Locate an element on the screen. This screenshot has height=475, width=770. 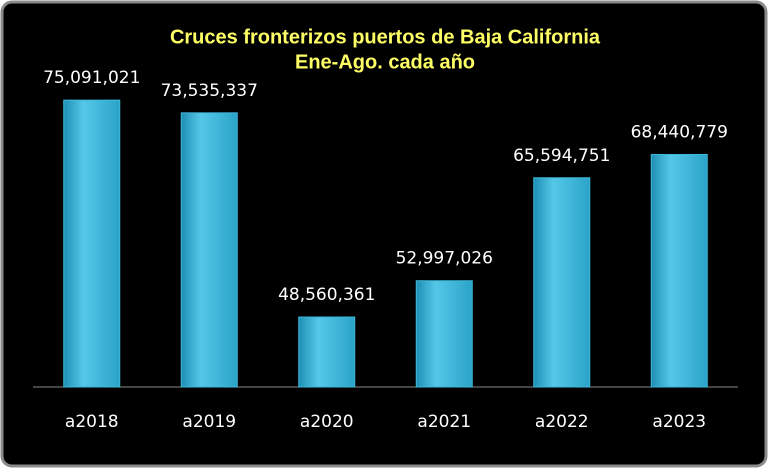
x-tick-label: a2023 is located at coordinates (679, 422).